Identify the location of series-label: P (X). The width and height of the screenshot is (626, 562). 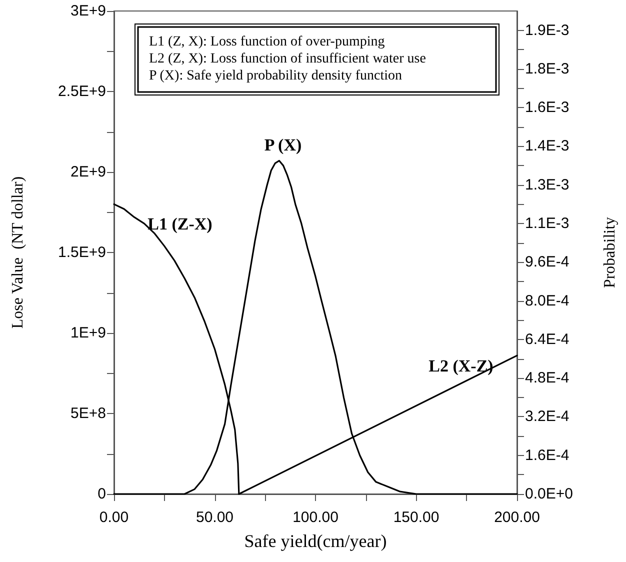
(283, 145).